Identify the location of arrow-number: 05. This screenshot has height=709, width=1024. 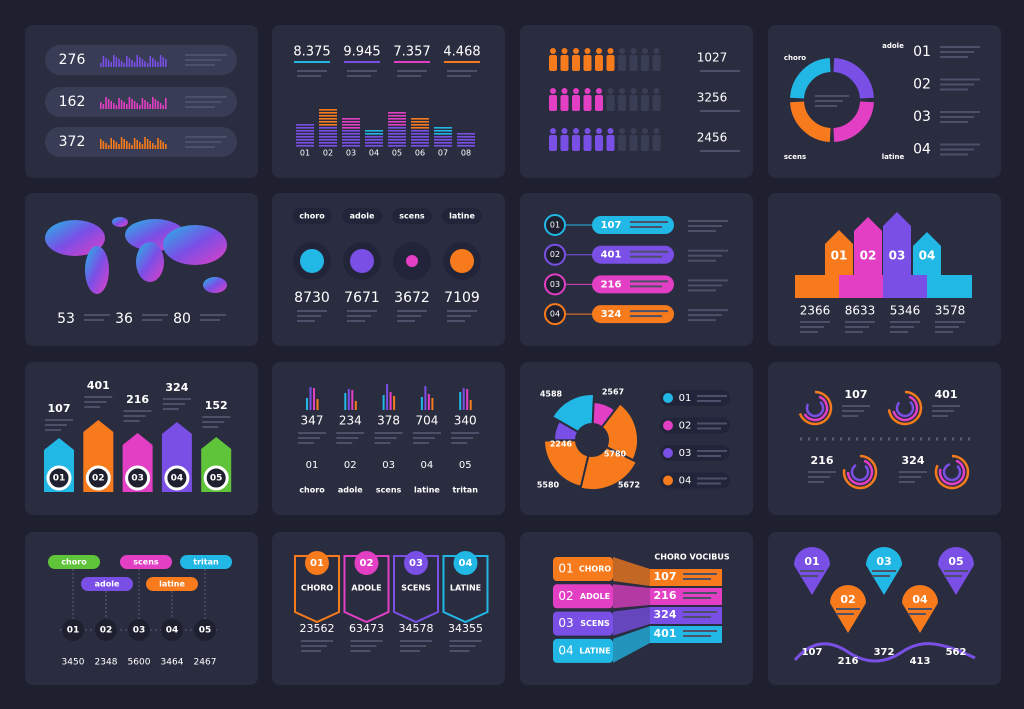
(216, 479).